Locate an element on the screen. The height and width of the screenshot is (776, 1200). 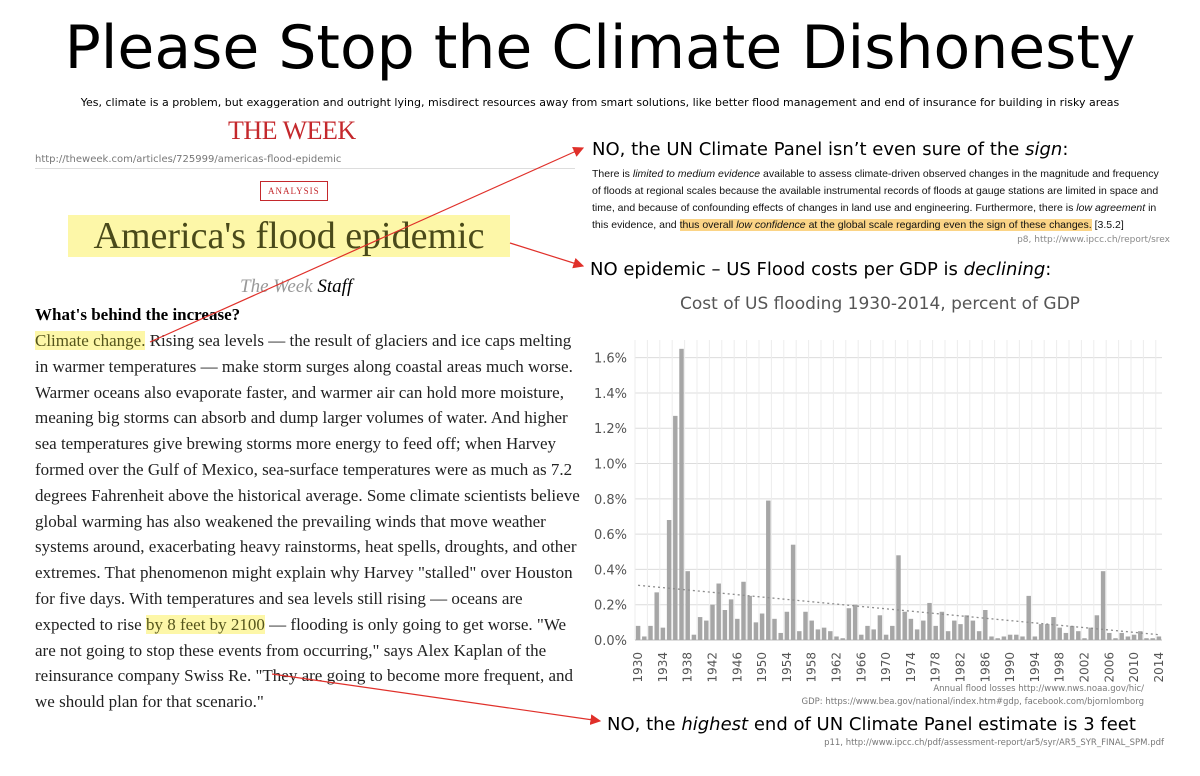
bar-1996 is located at coordinates (1047, 632).